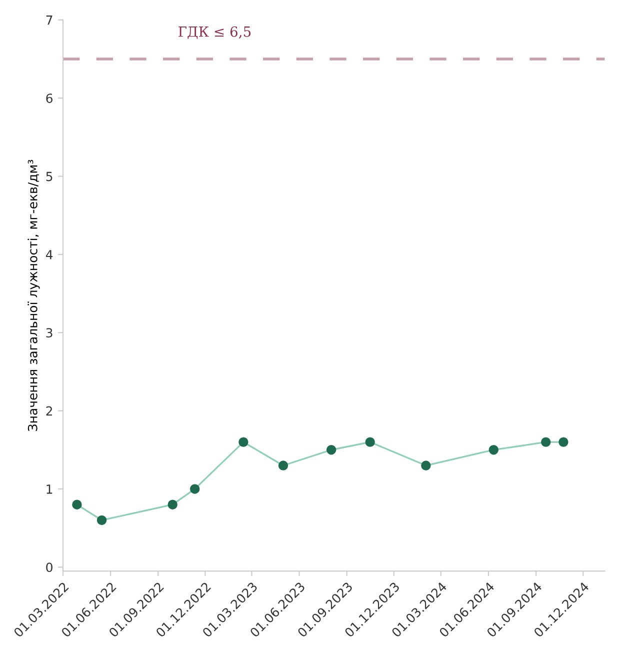  Describe the element at coordinates (49, 99) in the screenshot. I see `y-tick-label: 6` at that location.